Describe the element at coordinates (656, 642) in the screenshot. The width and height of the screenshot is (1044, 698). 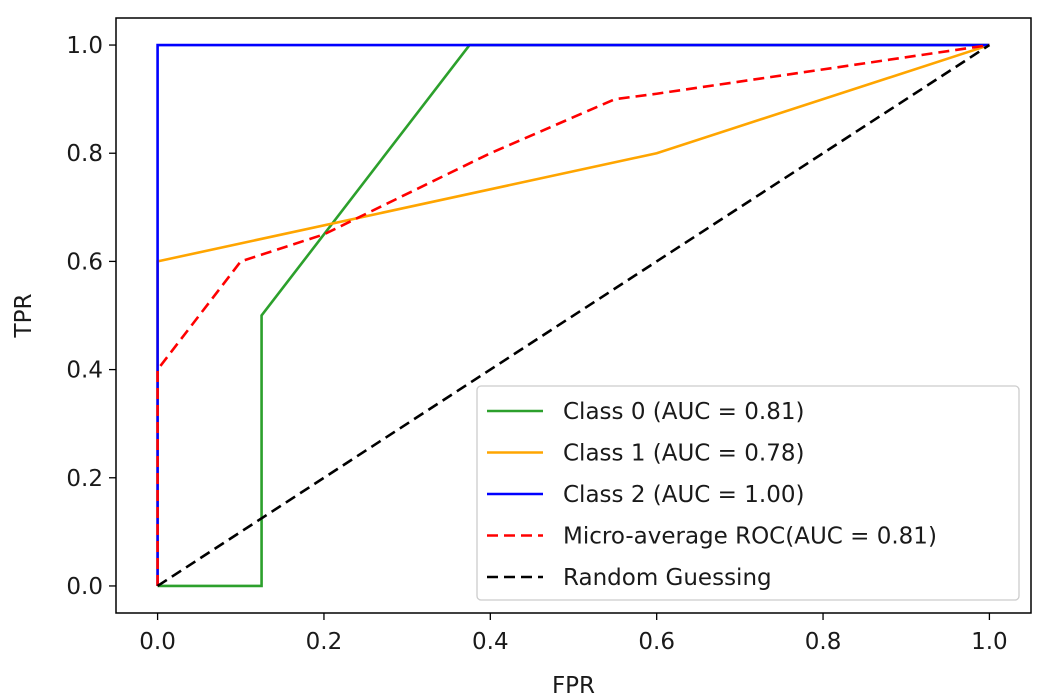
I see `x-tick-label: 0.6` at that location.